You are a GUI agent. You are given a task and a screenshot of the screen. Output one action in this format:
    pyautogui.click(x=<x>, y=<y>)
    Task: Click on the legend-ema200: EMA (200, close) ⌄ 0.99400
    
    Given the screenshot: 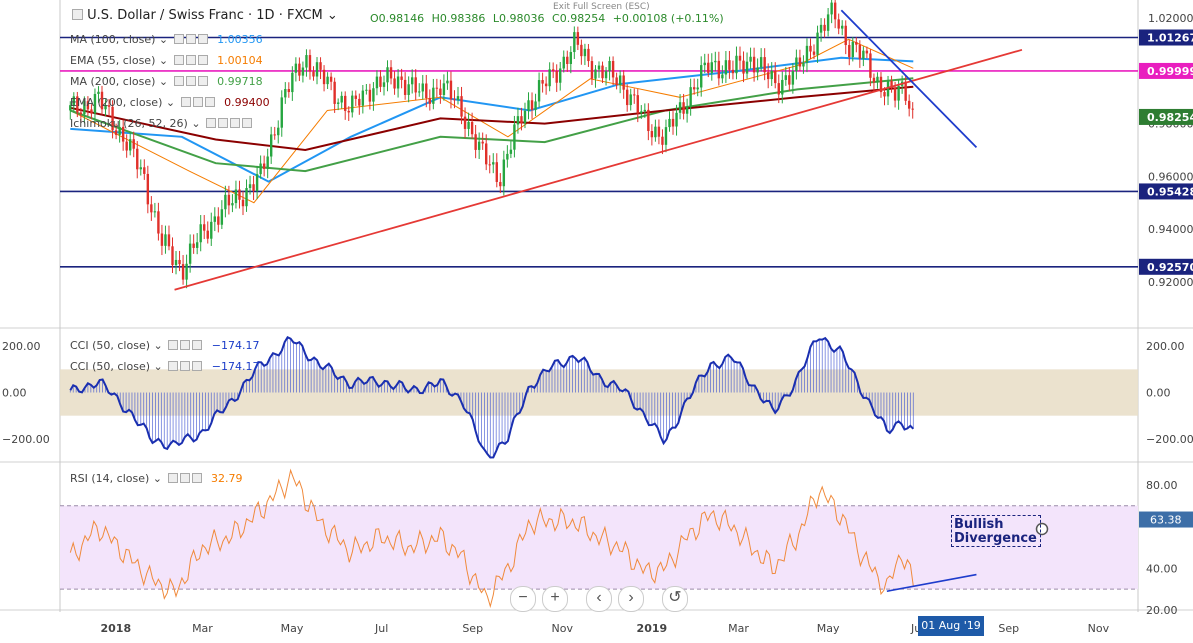 What is the action you would take?
    pyautogui.click(x=170, y=103)
    